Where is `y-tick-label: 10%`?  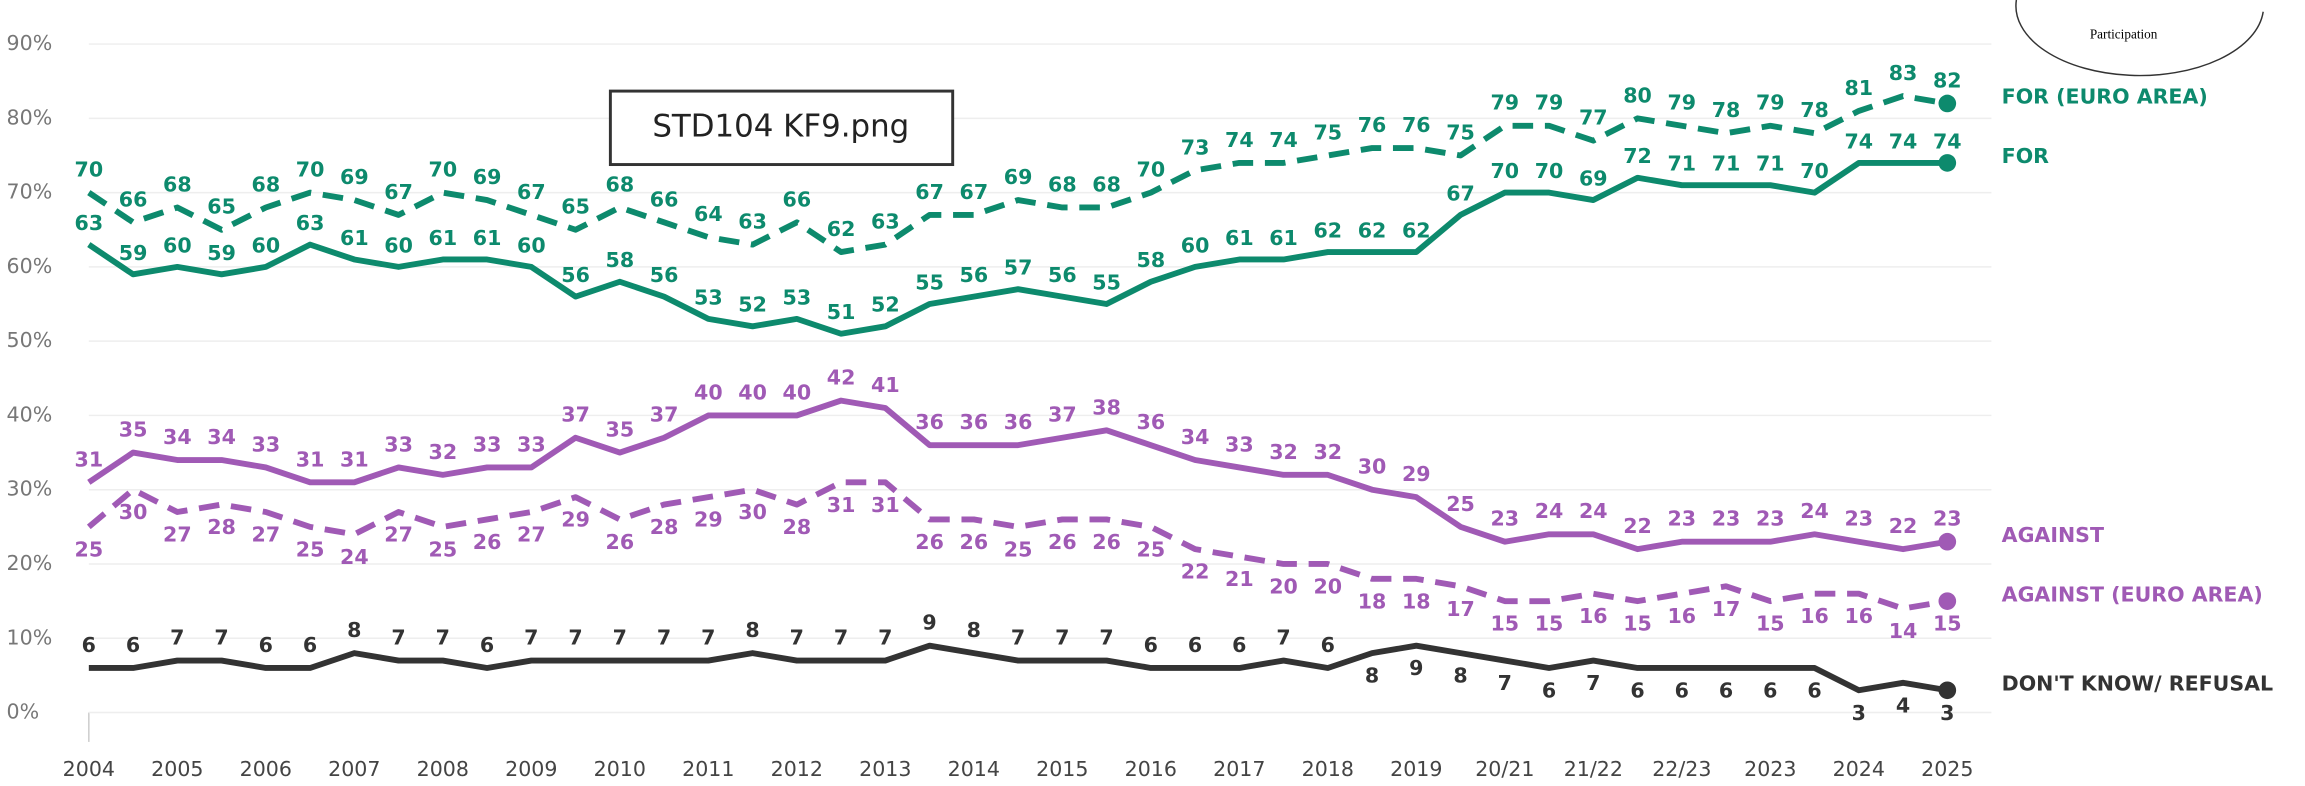 y-tick-label: 10% is located at coordinates (30, 637).